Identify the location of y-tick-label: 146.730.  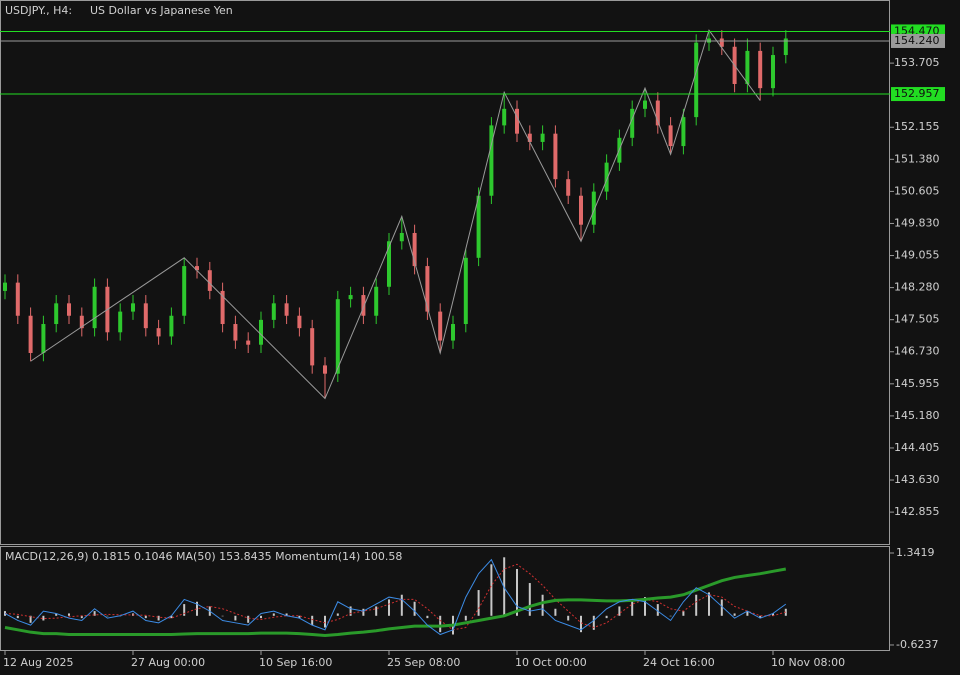
(917, 351).